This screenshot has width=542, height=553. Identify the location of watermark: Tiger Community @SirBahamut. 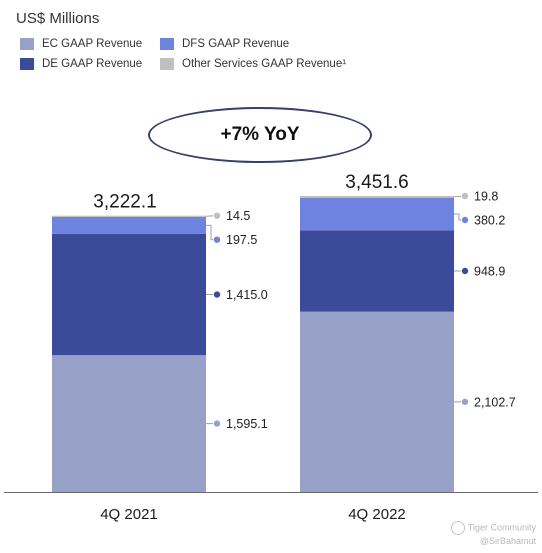
(491, 534).